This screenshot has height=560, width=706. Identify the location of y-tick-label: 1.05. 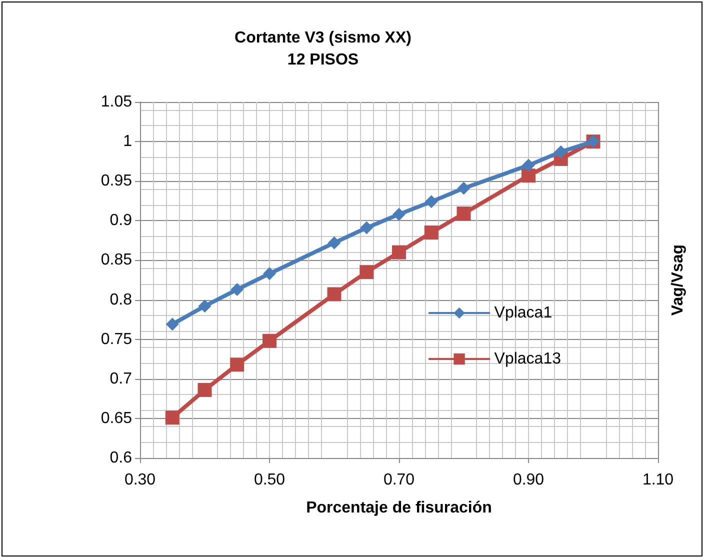
(116, 102).